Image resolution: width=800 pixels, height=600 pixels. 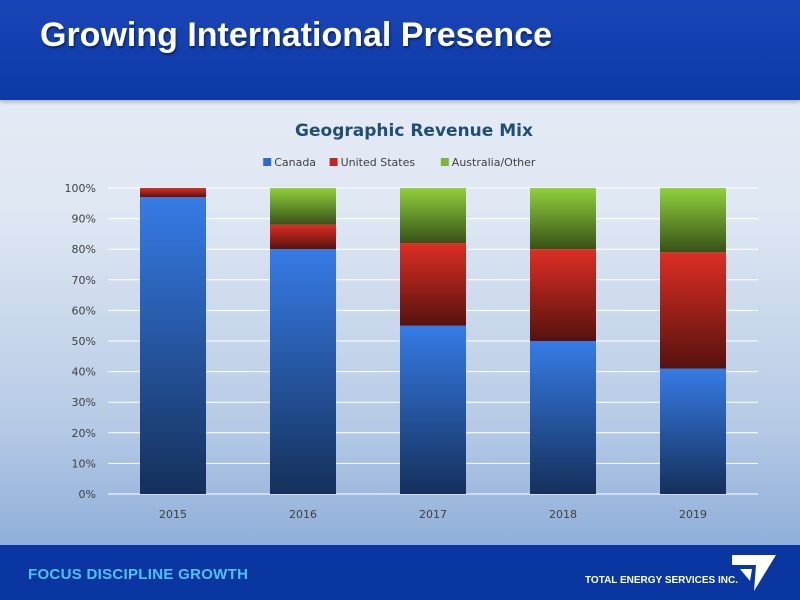 What do you see at coordinates (303, 206) in the screenshot?
I see `bar-segment-australia-other-2016` at bounding box center [303, 206].